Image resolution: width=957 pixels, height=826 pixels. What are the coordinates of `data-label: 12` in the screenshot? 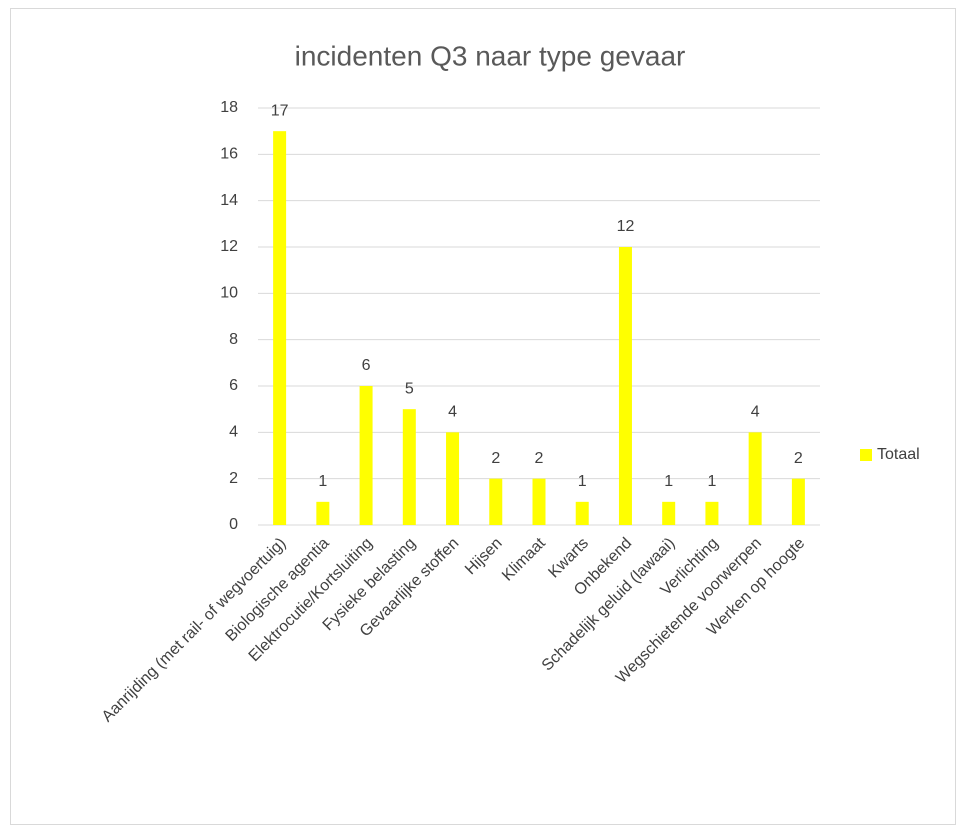 It's located at (626, 226).